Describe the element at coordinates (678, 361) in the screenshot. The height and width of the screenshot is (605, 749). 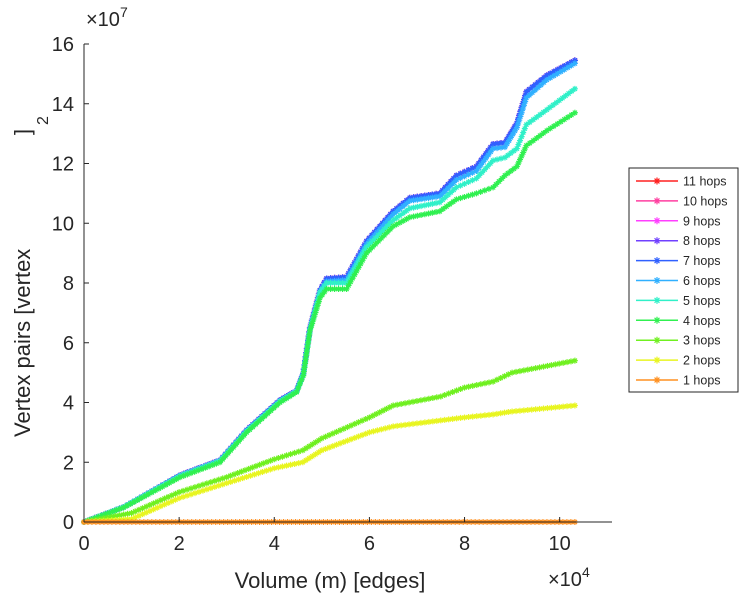
I see `legend-item: 2 hops` at that location.